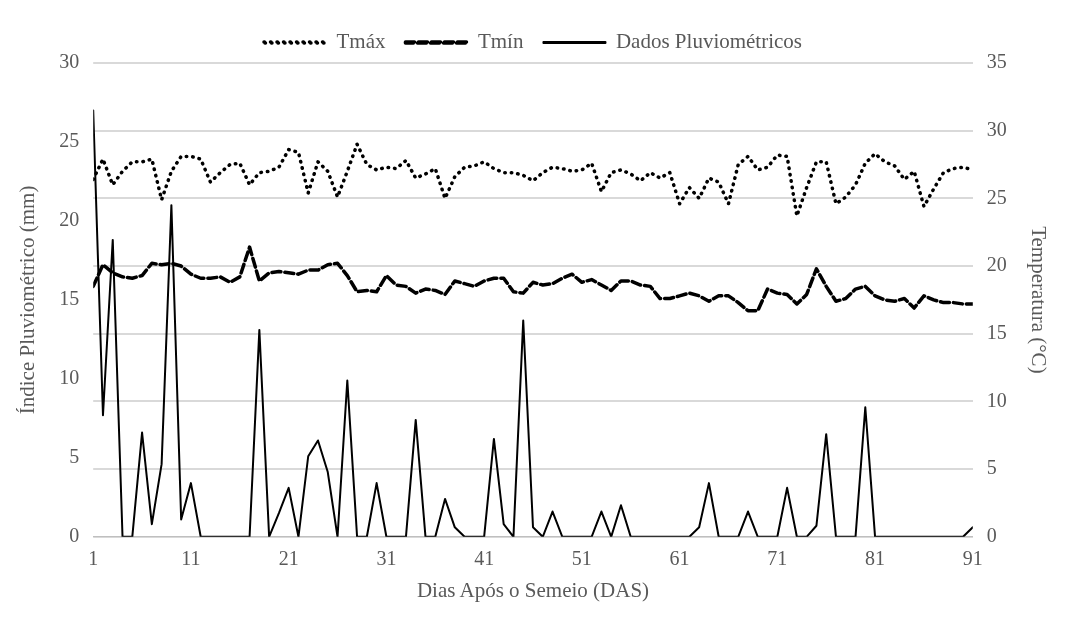  Describe the element at coordinates (777, 558) in the screenshot. I see `x-tick-label: 71` at that location.